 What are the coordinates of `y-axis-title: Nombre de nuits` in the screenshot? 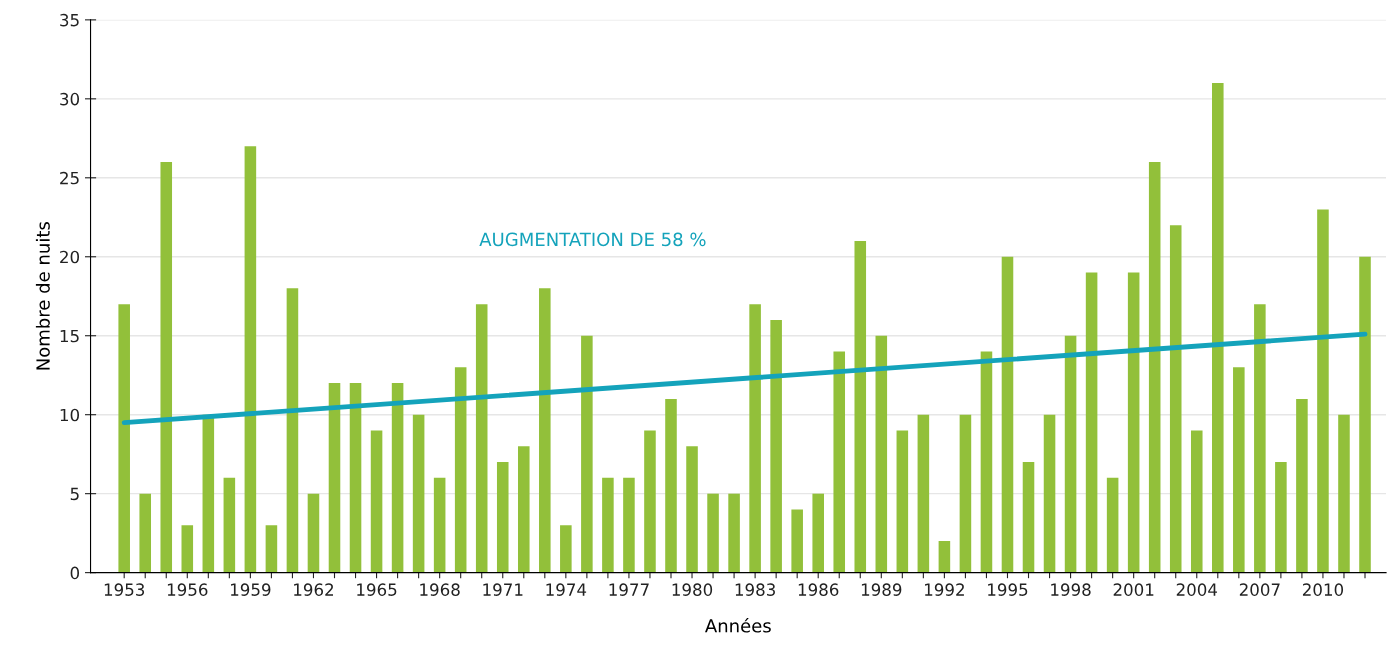 It's located at (42, 296).